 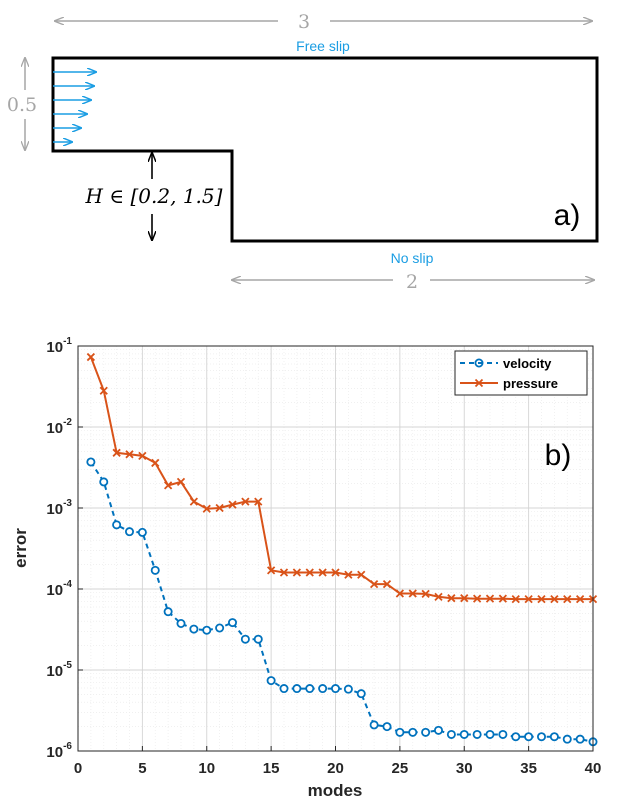 What do you see at coordinates (558, 455) in the screenshot?
I see `panel-label-b: b)` at bounding box center [558, 455].